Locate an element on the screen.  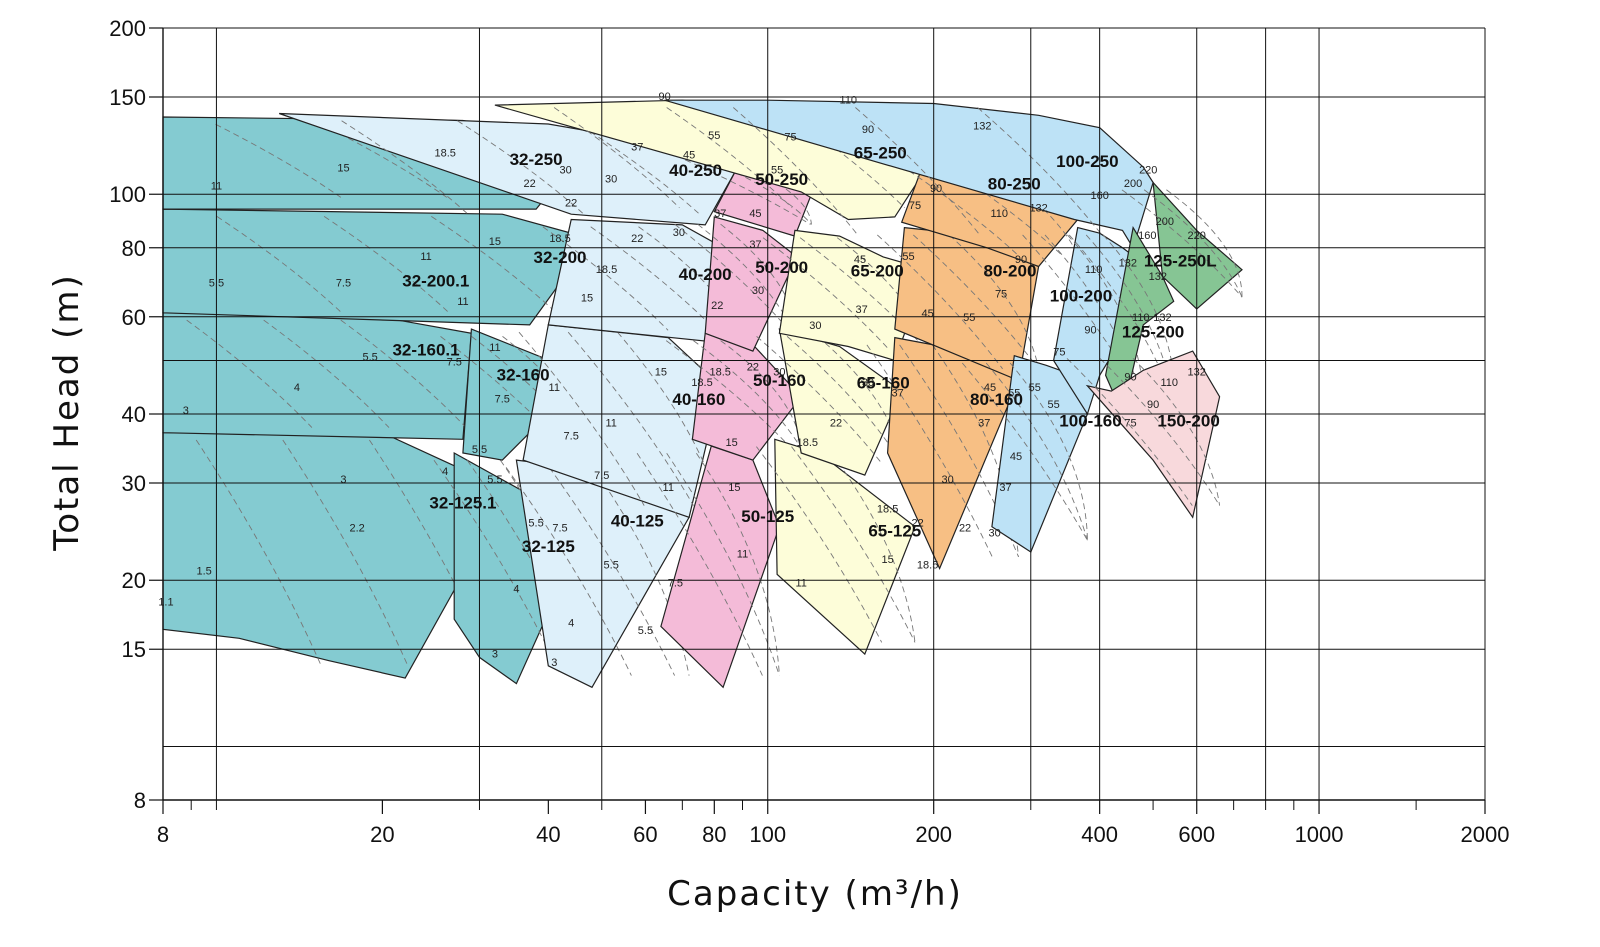
model-label-32-160: 32-160 is located at coordinates (523, 374).